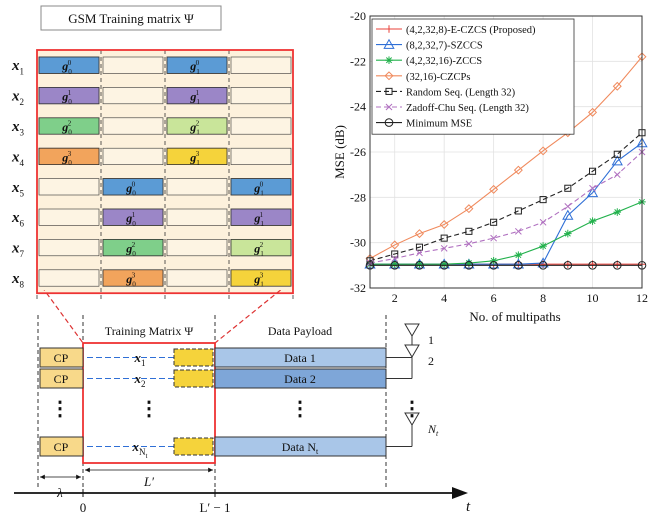  Describe the element at coordinates (148, 481) in the screenshot. I see `lprime-label: L′` at that location.